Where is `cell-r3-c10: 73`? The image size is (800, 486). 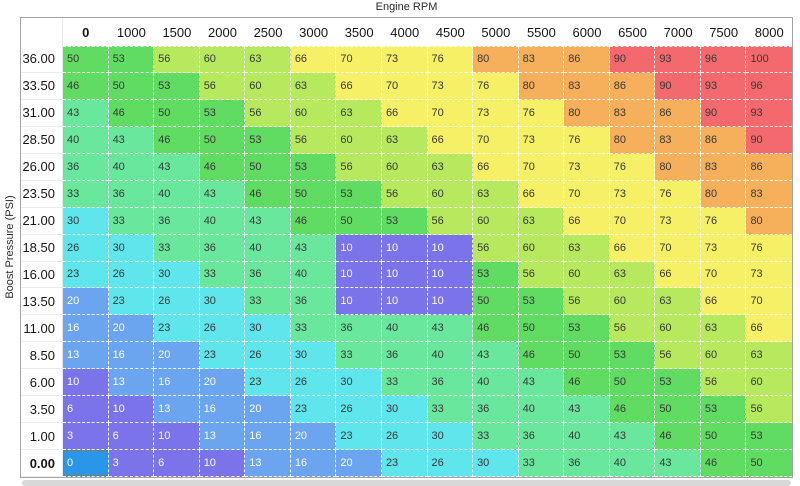 cell-r3-c10: 73 is located at coordinates (541, 140).